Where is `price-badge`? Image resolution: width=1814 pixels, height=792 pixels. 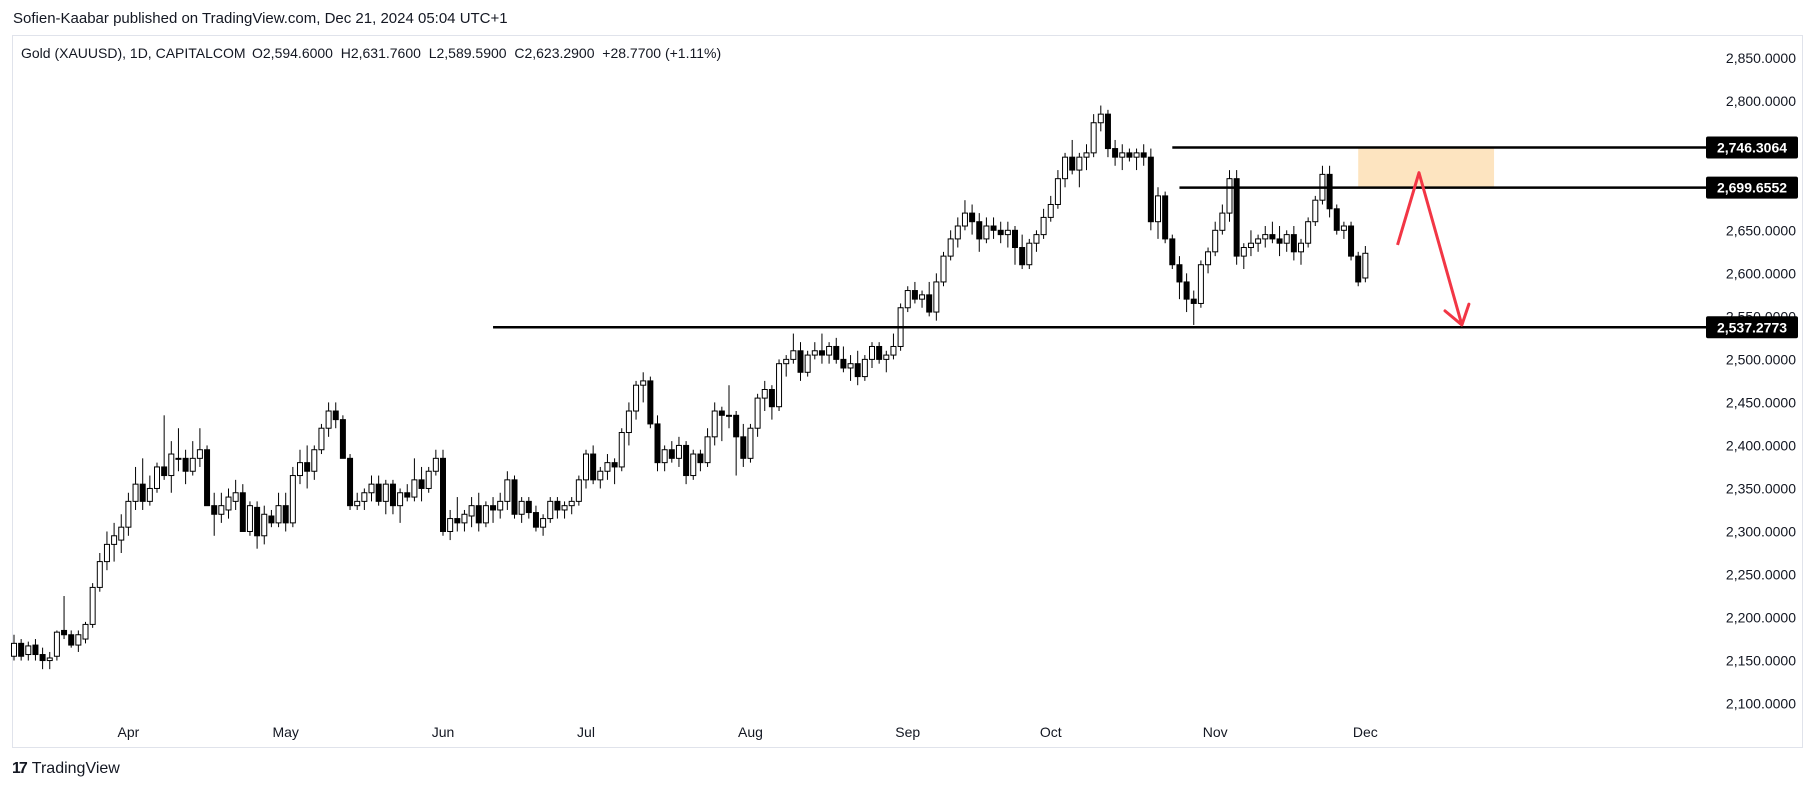 price-badge is located at coordinates (1752, 187).